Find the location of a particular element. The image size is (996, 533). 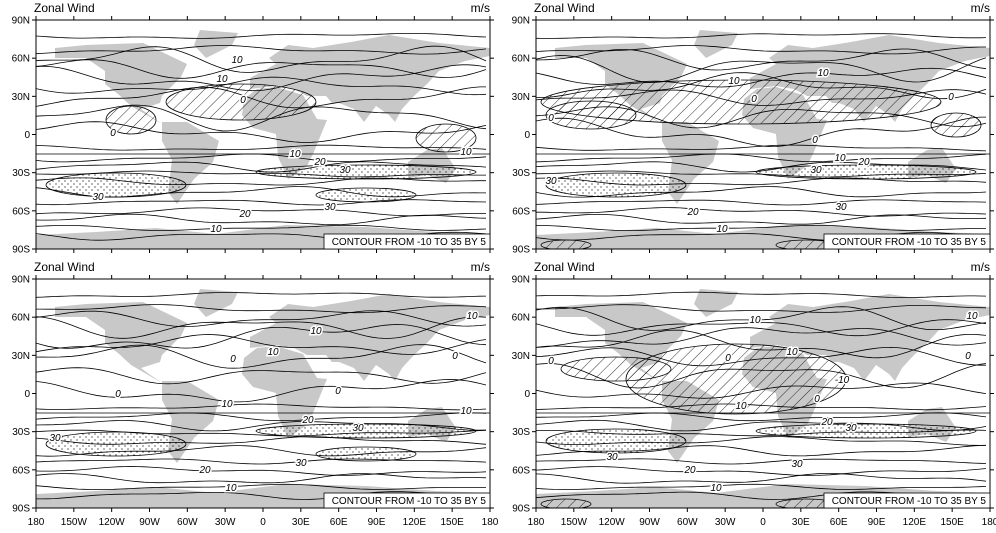

lon-label: 90W is located at coordinates (649, 522).